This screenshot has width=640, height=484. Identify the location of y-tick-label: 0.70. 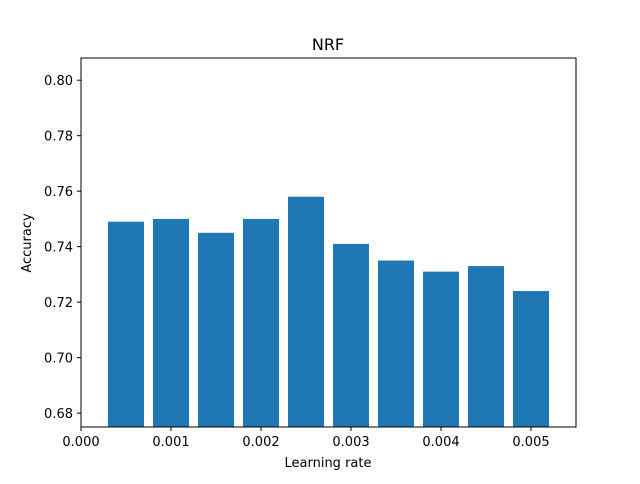
(58, 359).